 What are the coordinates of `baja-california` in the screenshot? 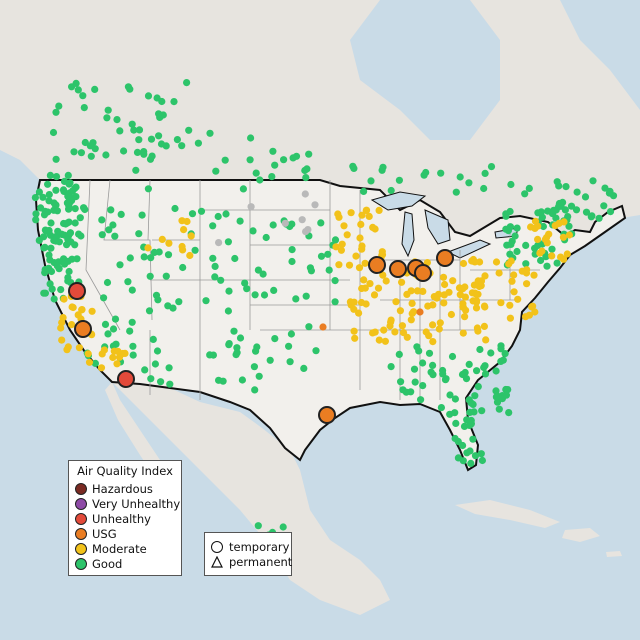 It's located at (137, 433).